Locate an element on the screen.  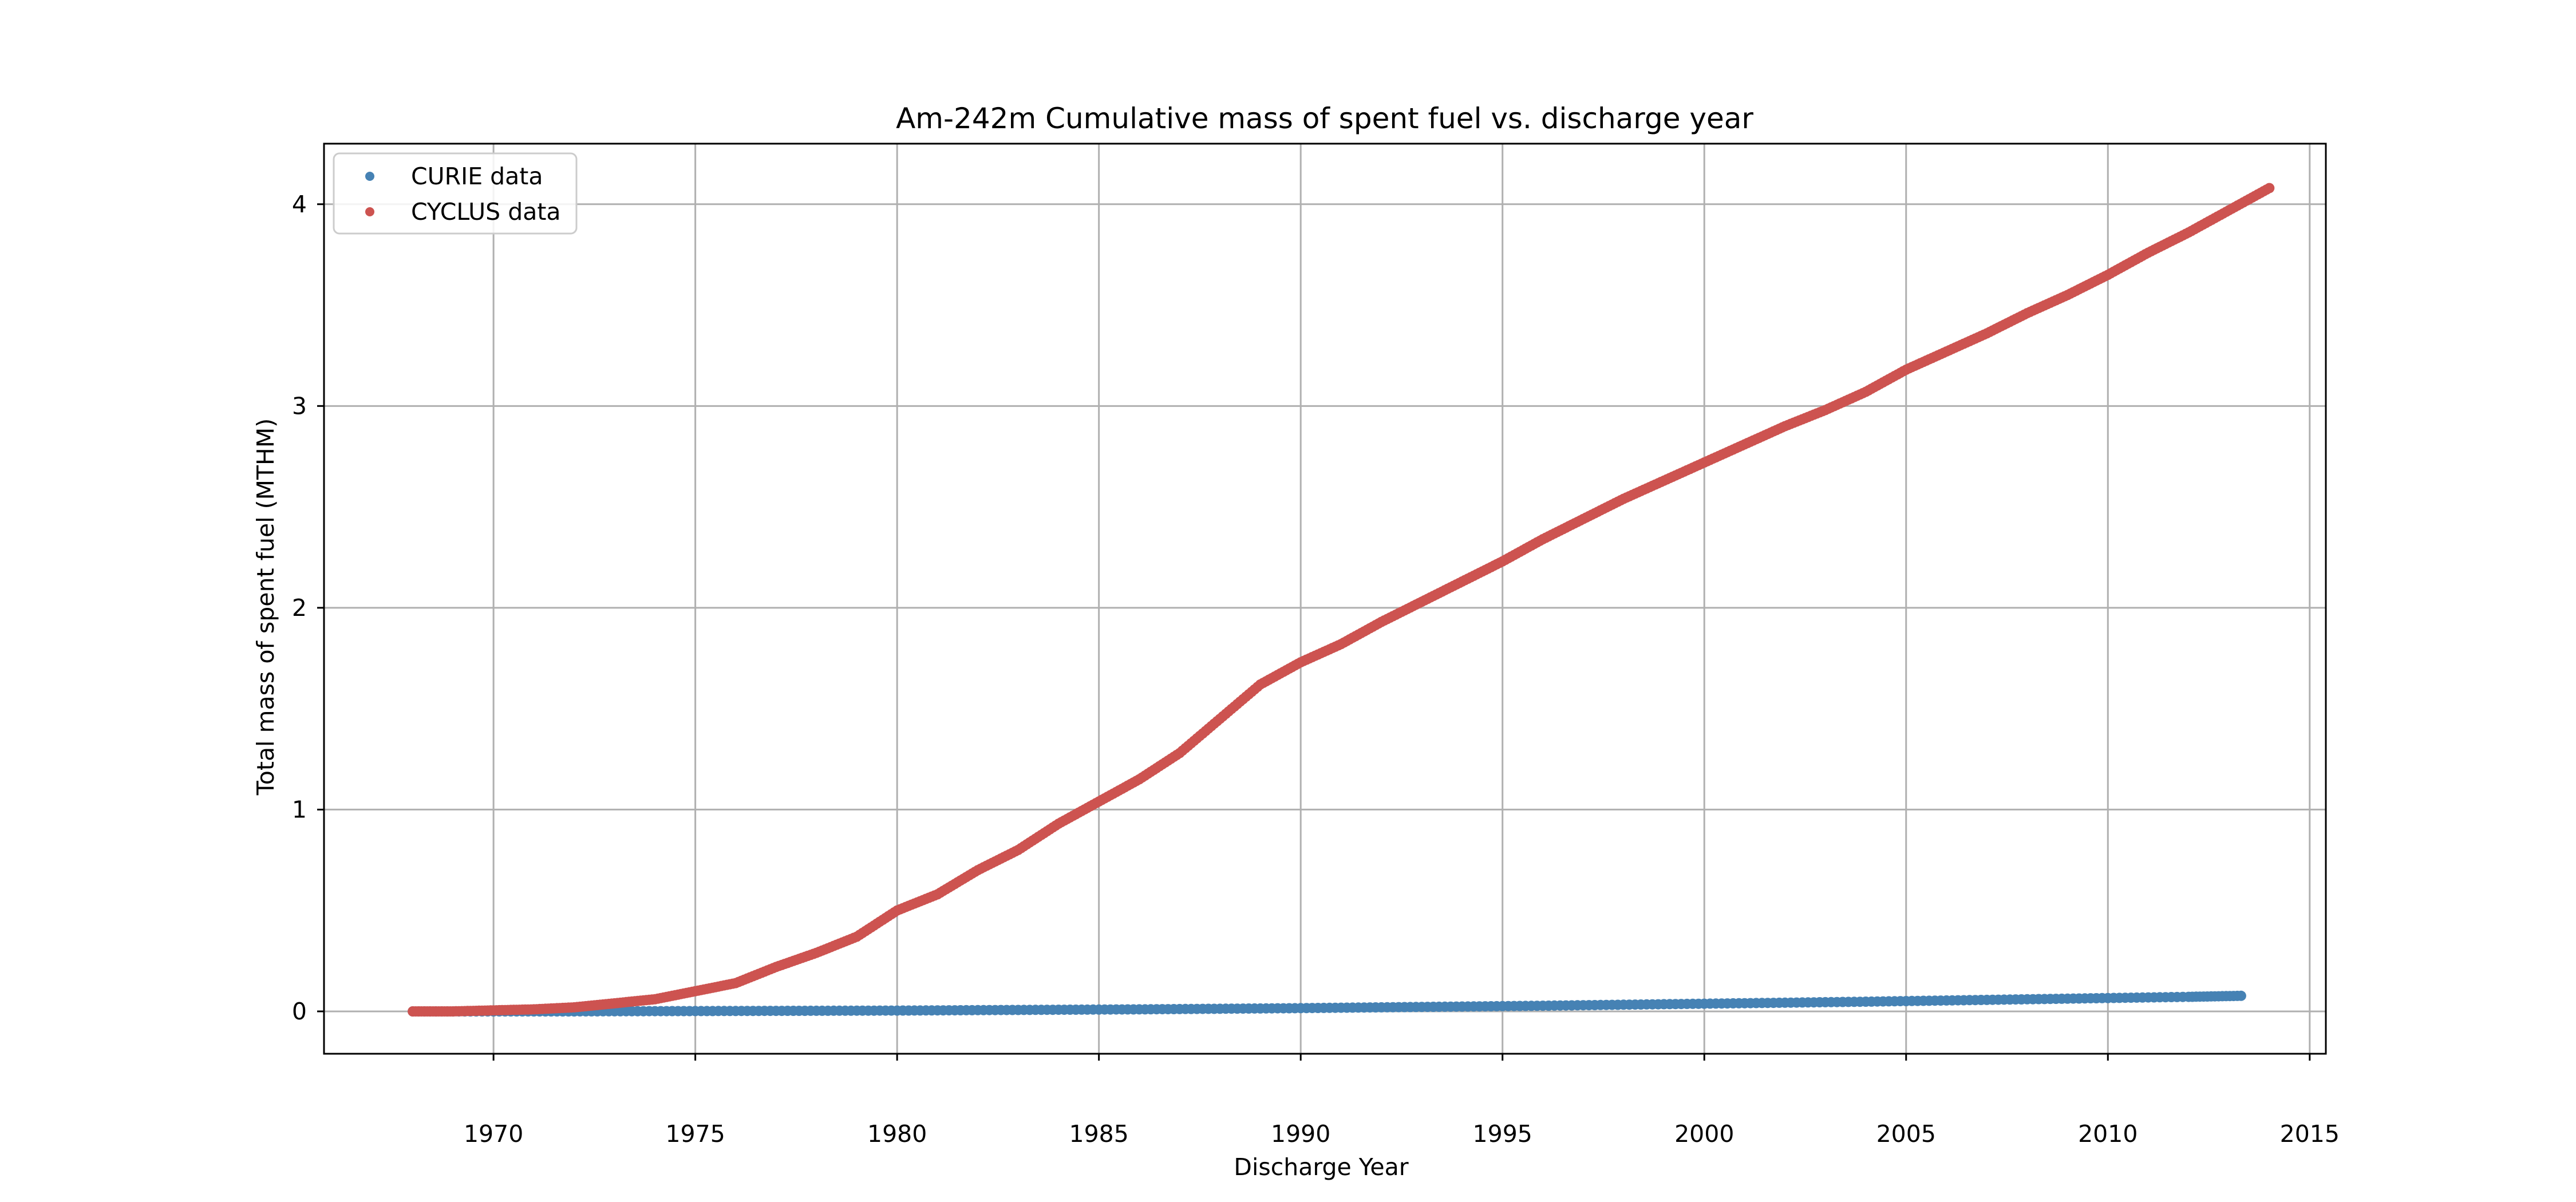
y-tick-label: 0 is located at coordinates (299, 1012).